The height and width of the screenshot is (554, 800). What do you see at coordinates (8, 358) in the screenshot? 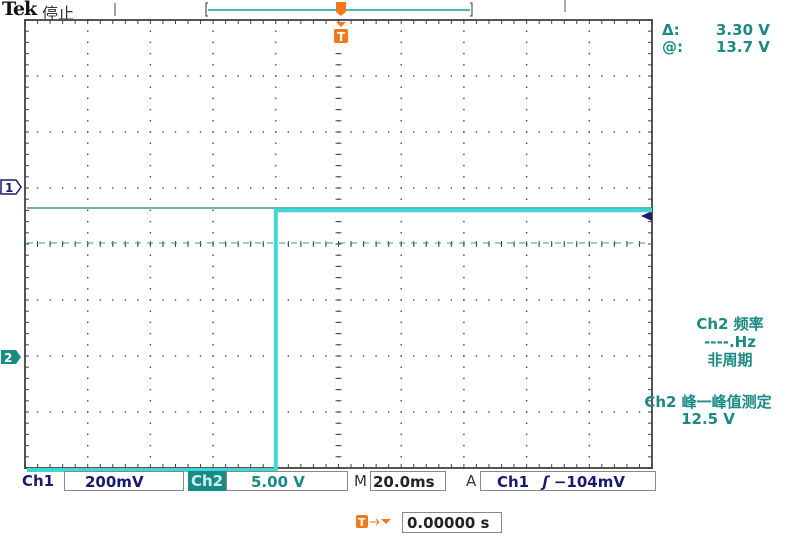
I see `ch2-marker-label: 2` at bounding box center [8, 358].